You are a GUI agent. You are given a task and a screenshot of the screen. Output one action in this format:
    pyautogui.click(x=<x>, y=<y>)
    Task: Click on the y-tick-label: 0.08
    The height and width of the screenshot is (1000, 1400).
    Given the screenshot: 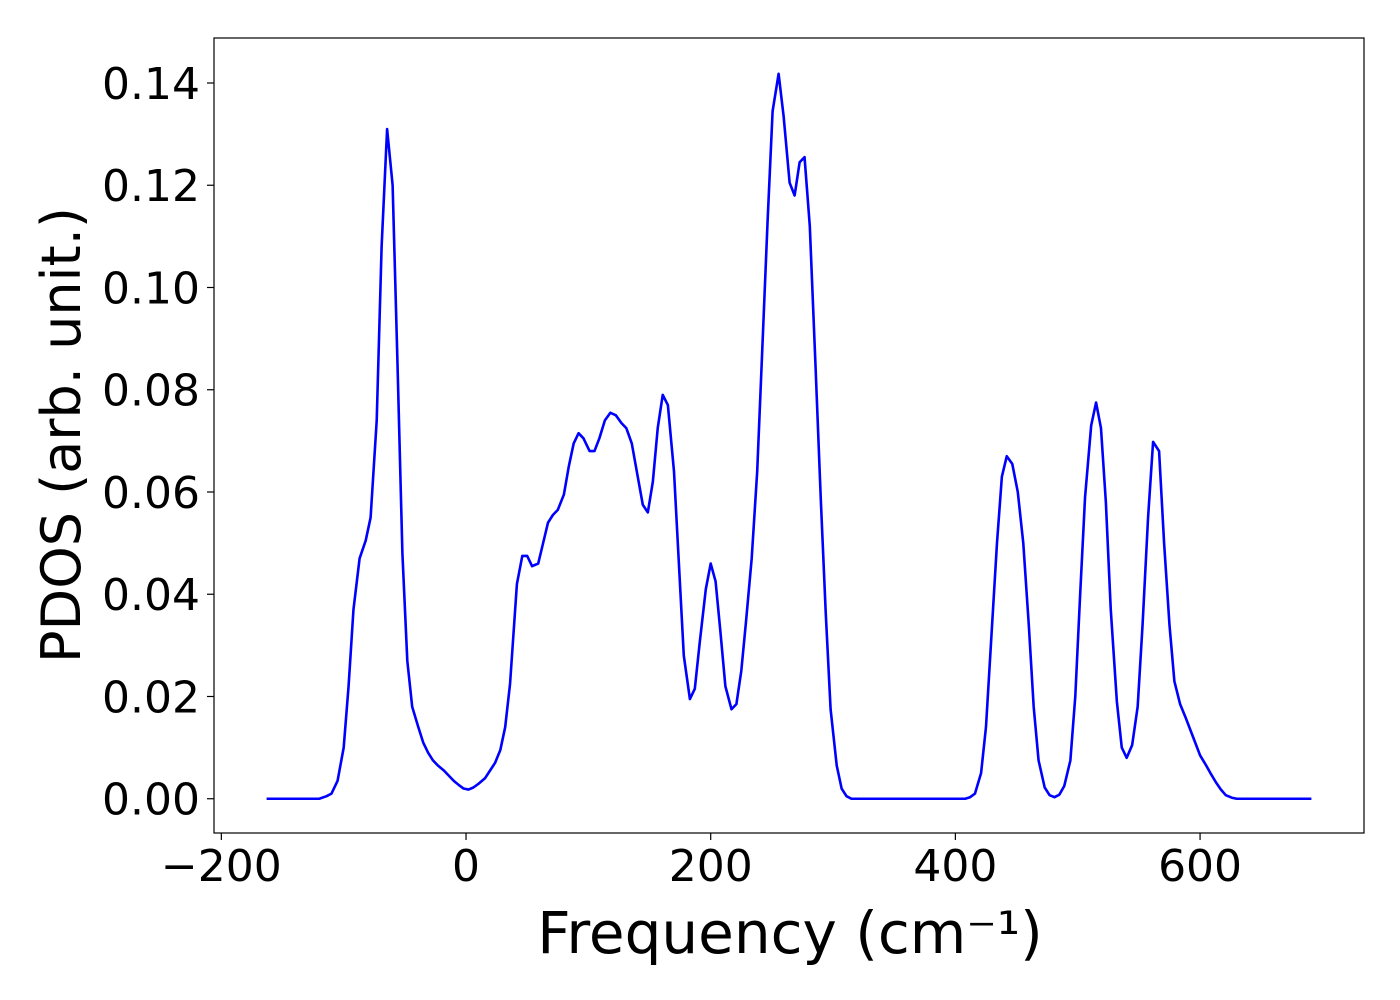 What is the action you would take?
    pyautogui.click(x=151, y=391)
    